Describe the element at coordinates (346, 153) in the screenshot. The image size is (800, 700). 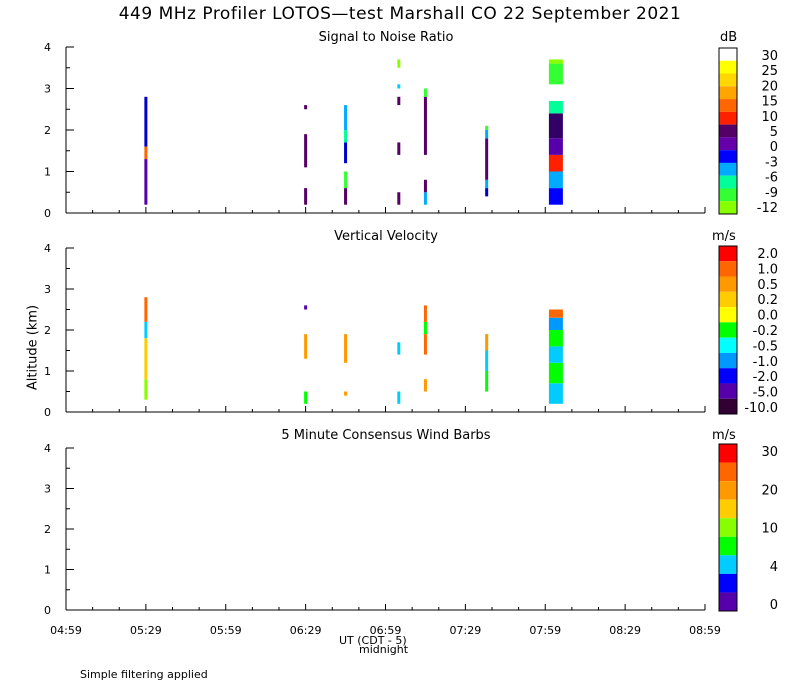
I see `data-cell-p0-c2-s2` at that location.